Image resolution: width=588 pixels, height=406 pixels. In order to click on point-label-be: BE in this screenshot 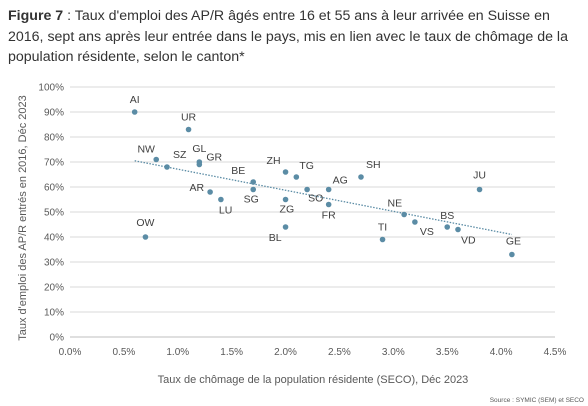, I will do `click(238, 171)`.